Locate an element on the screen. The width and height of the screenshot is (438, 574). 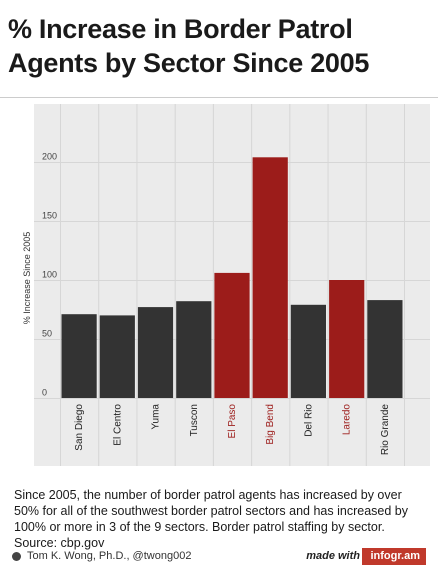
made-with-label: made with is located at coordinates (333, 556).